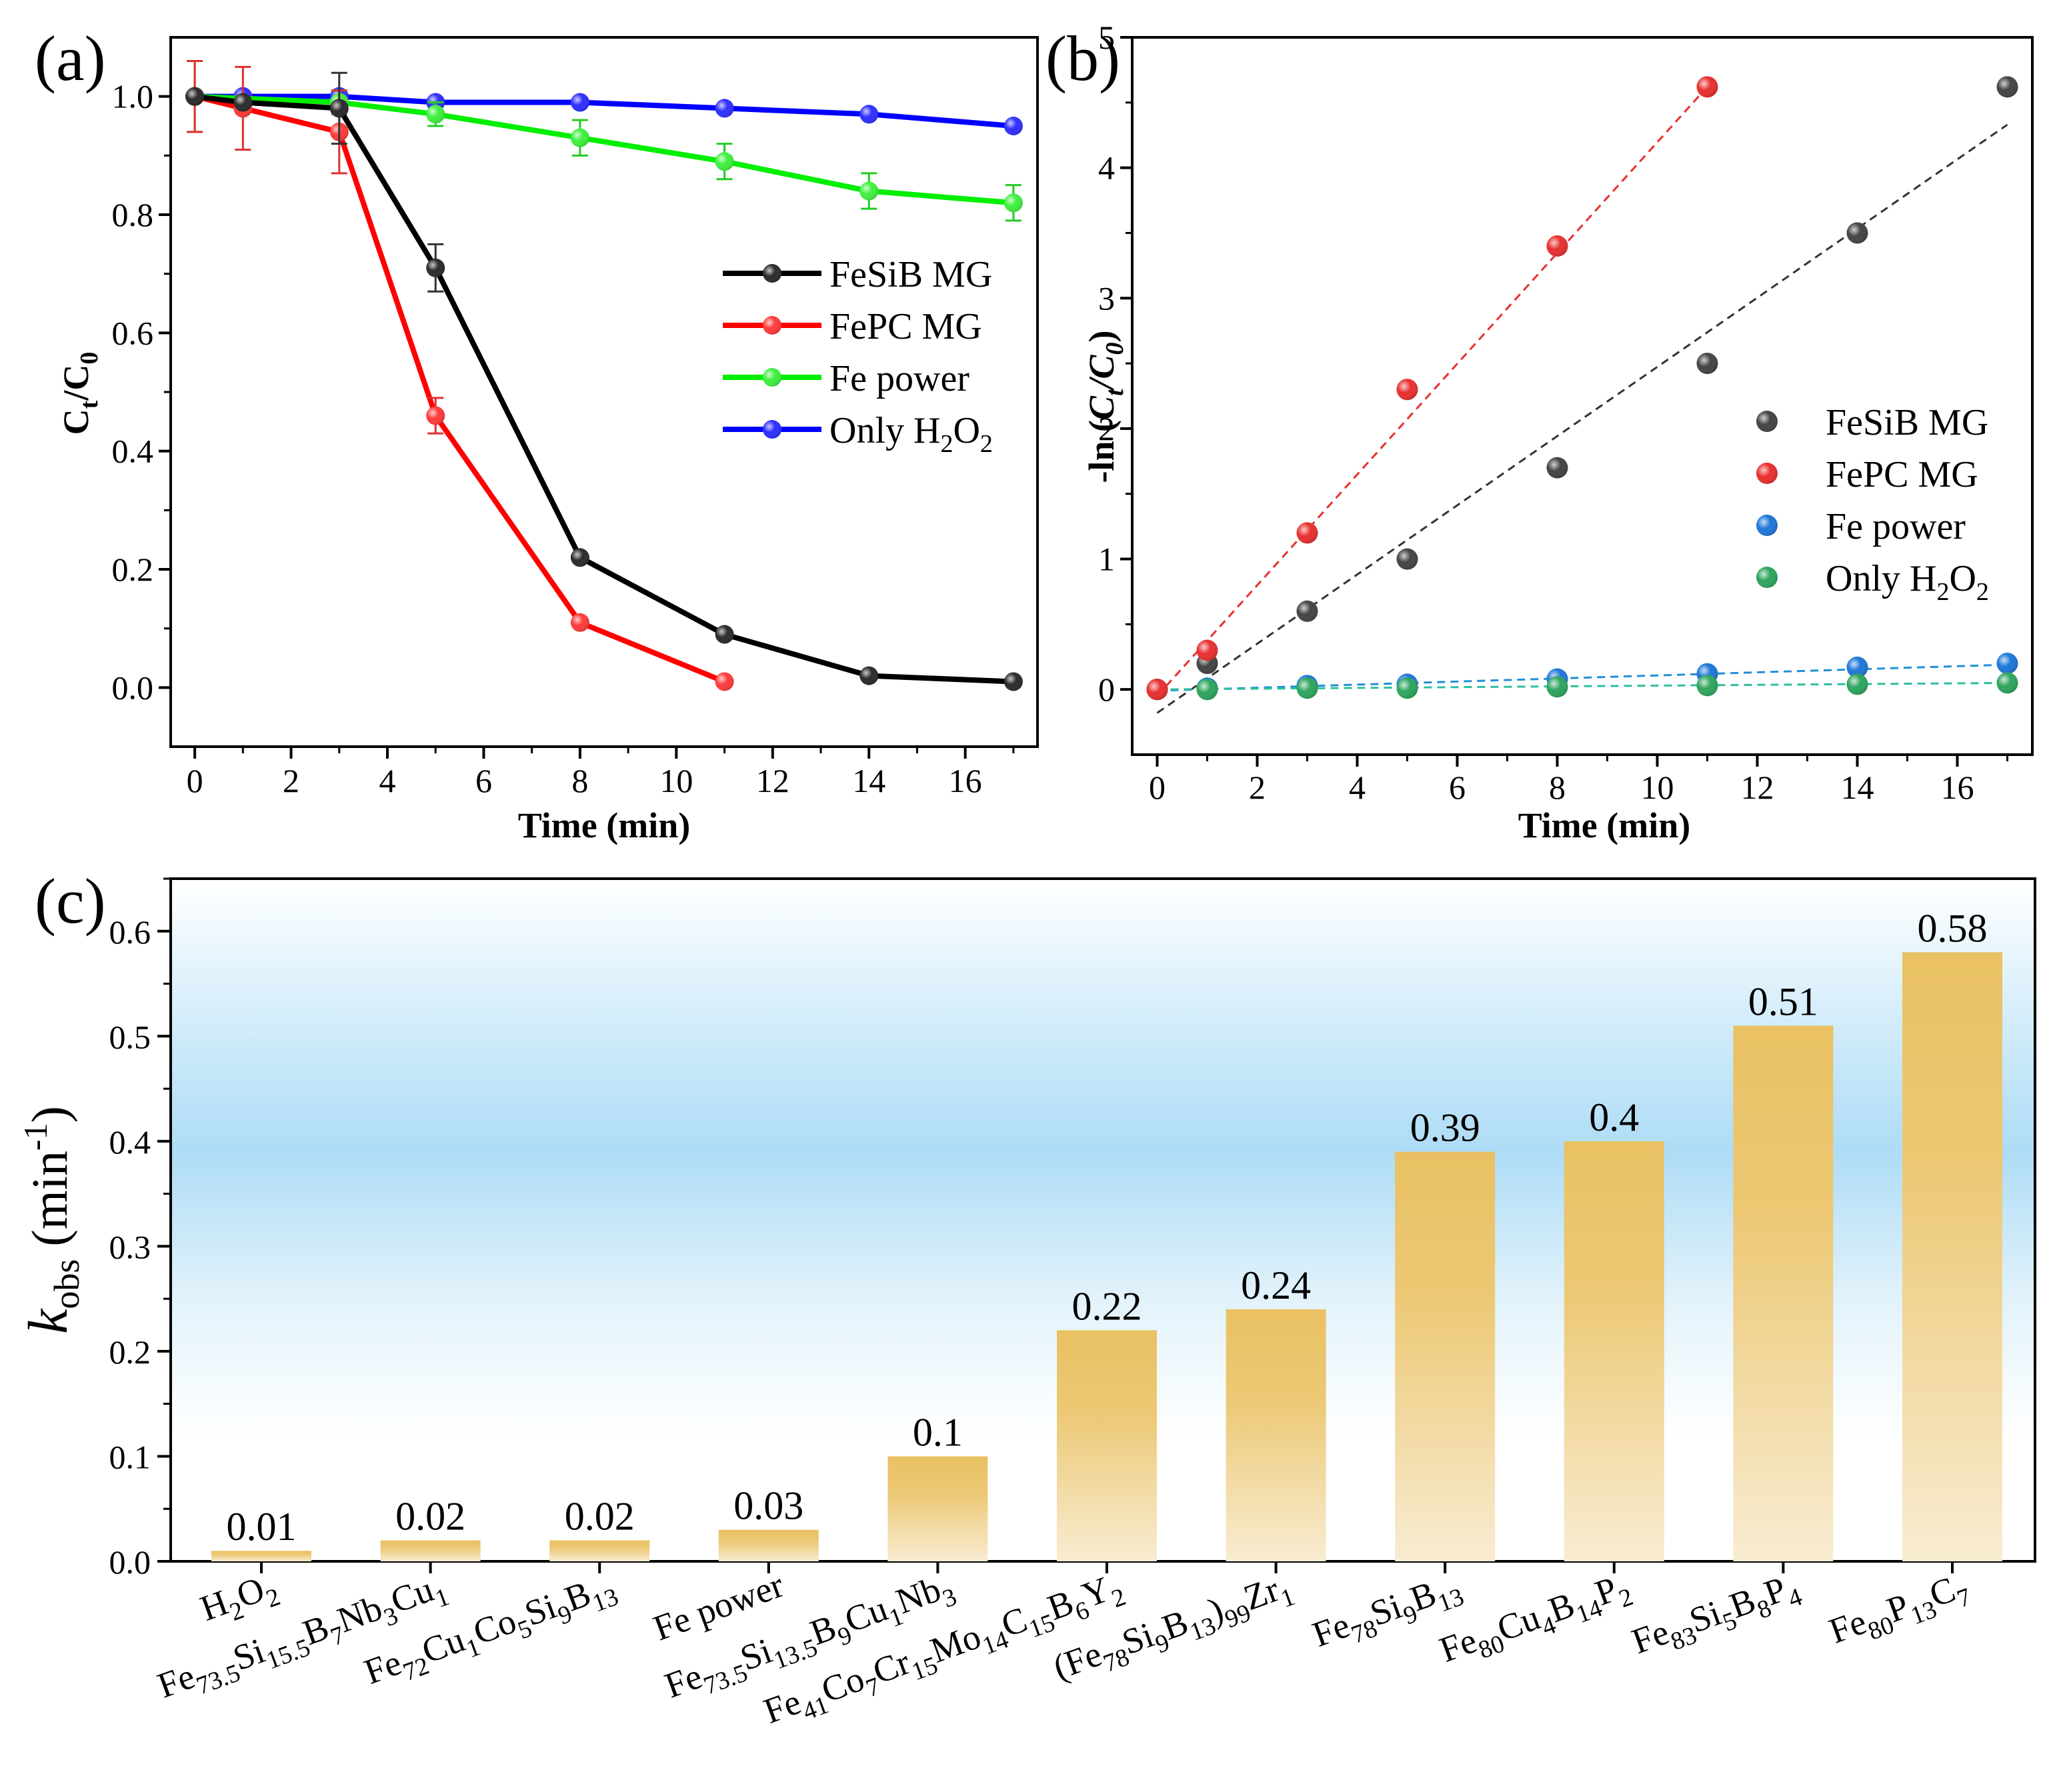 The width and height of the screenshot is (2047, 1792). I want to click on bar-h2o2, so click(261, 1556).